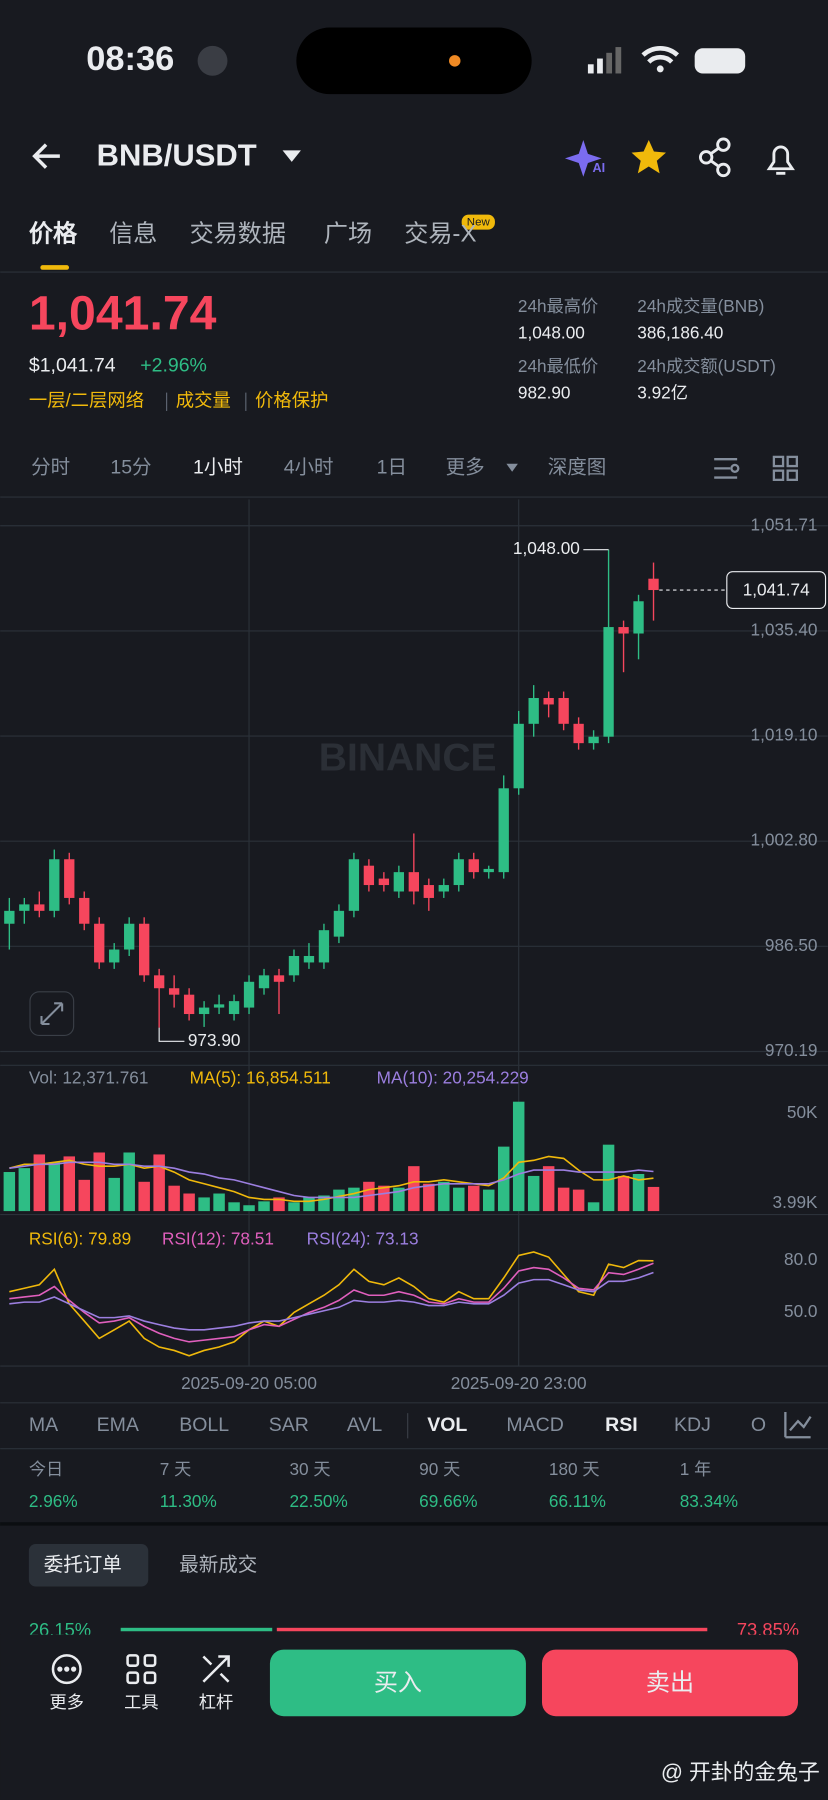 Image resolution: width=828 pixels, height=1800 pixels. Describe the element at coordinates (249, 1383) in the screenshot. I see `x-tick-label: 2025-09-20 05:00` at that location.